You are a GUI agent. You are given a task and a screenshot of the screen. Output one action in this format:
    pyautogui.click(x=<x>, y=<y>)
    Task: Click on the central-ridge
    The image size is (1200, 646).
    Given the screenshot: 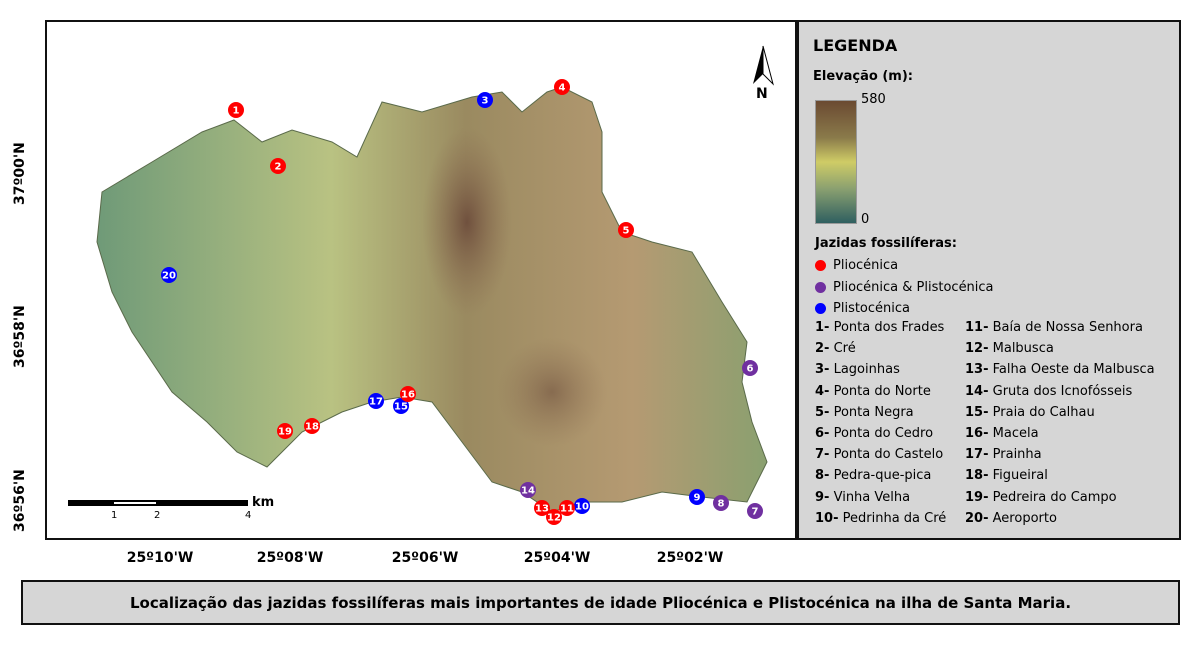 What is the action you would take?
    pyautogui.click(x=467, y=222)
    